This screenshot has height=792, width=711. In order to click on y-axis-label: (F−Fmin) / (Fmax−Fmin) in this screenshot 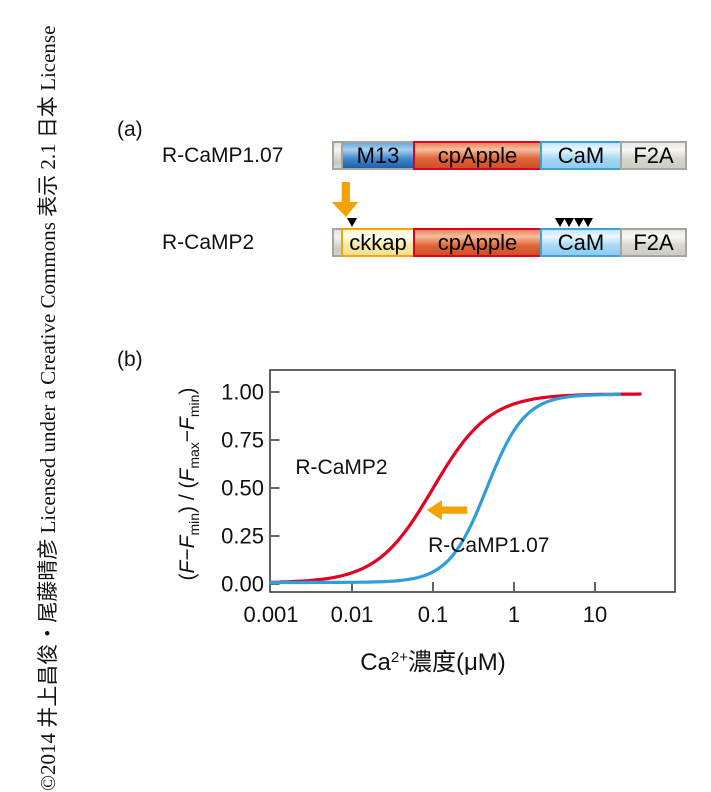, I will do `click(189, 484)`.